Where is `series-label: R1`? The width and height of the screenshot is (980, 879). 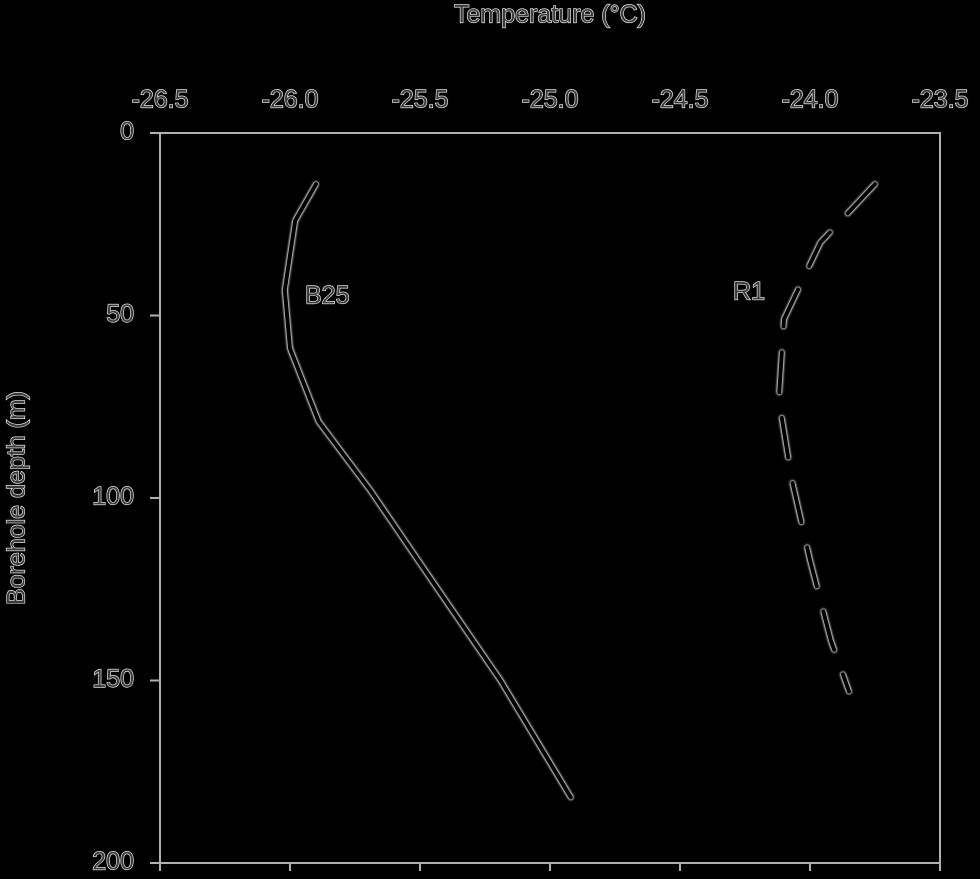 series-label: R1 is located at coordinates (749, 292).